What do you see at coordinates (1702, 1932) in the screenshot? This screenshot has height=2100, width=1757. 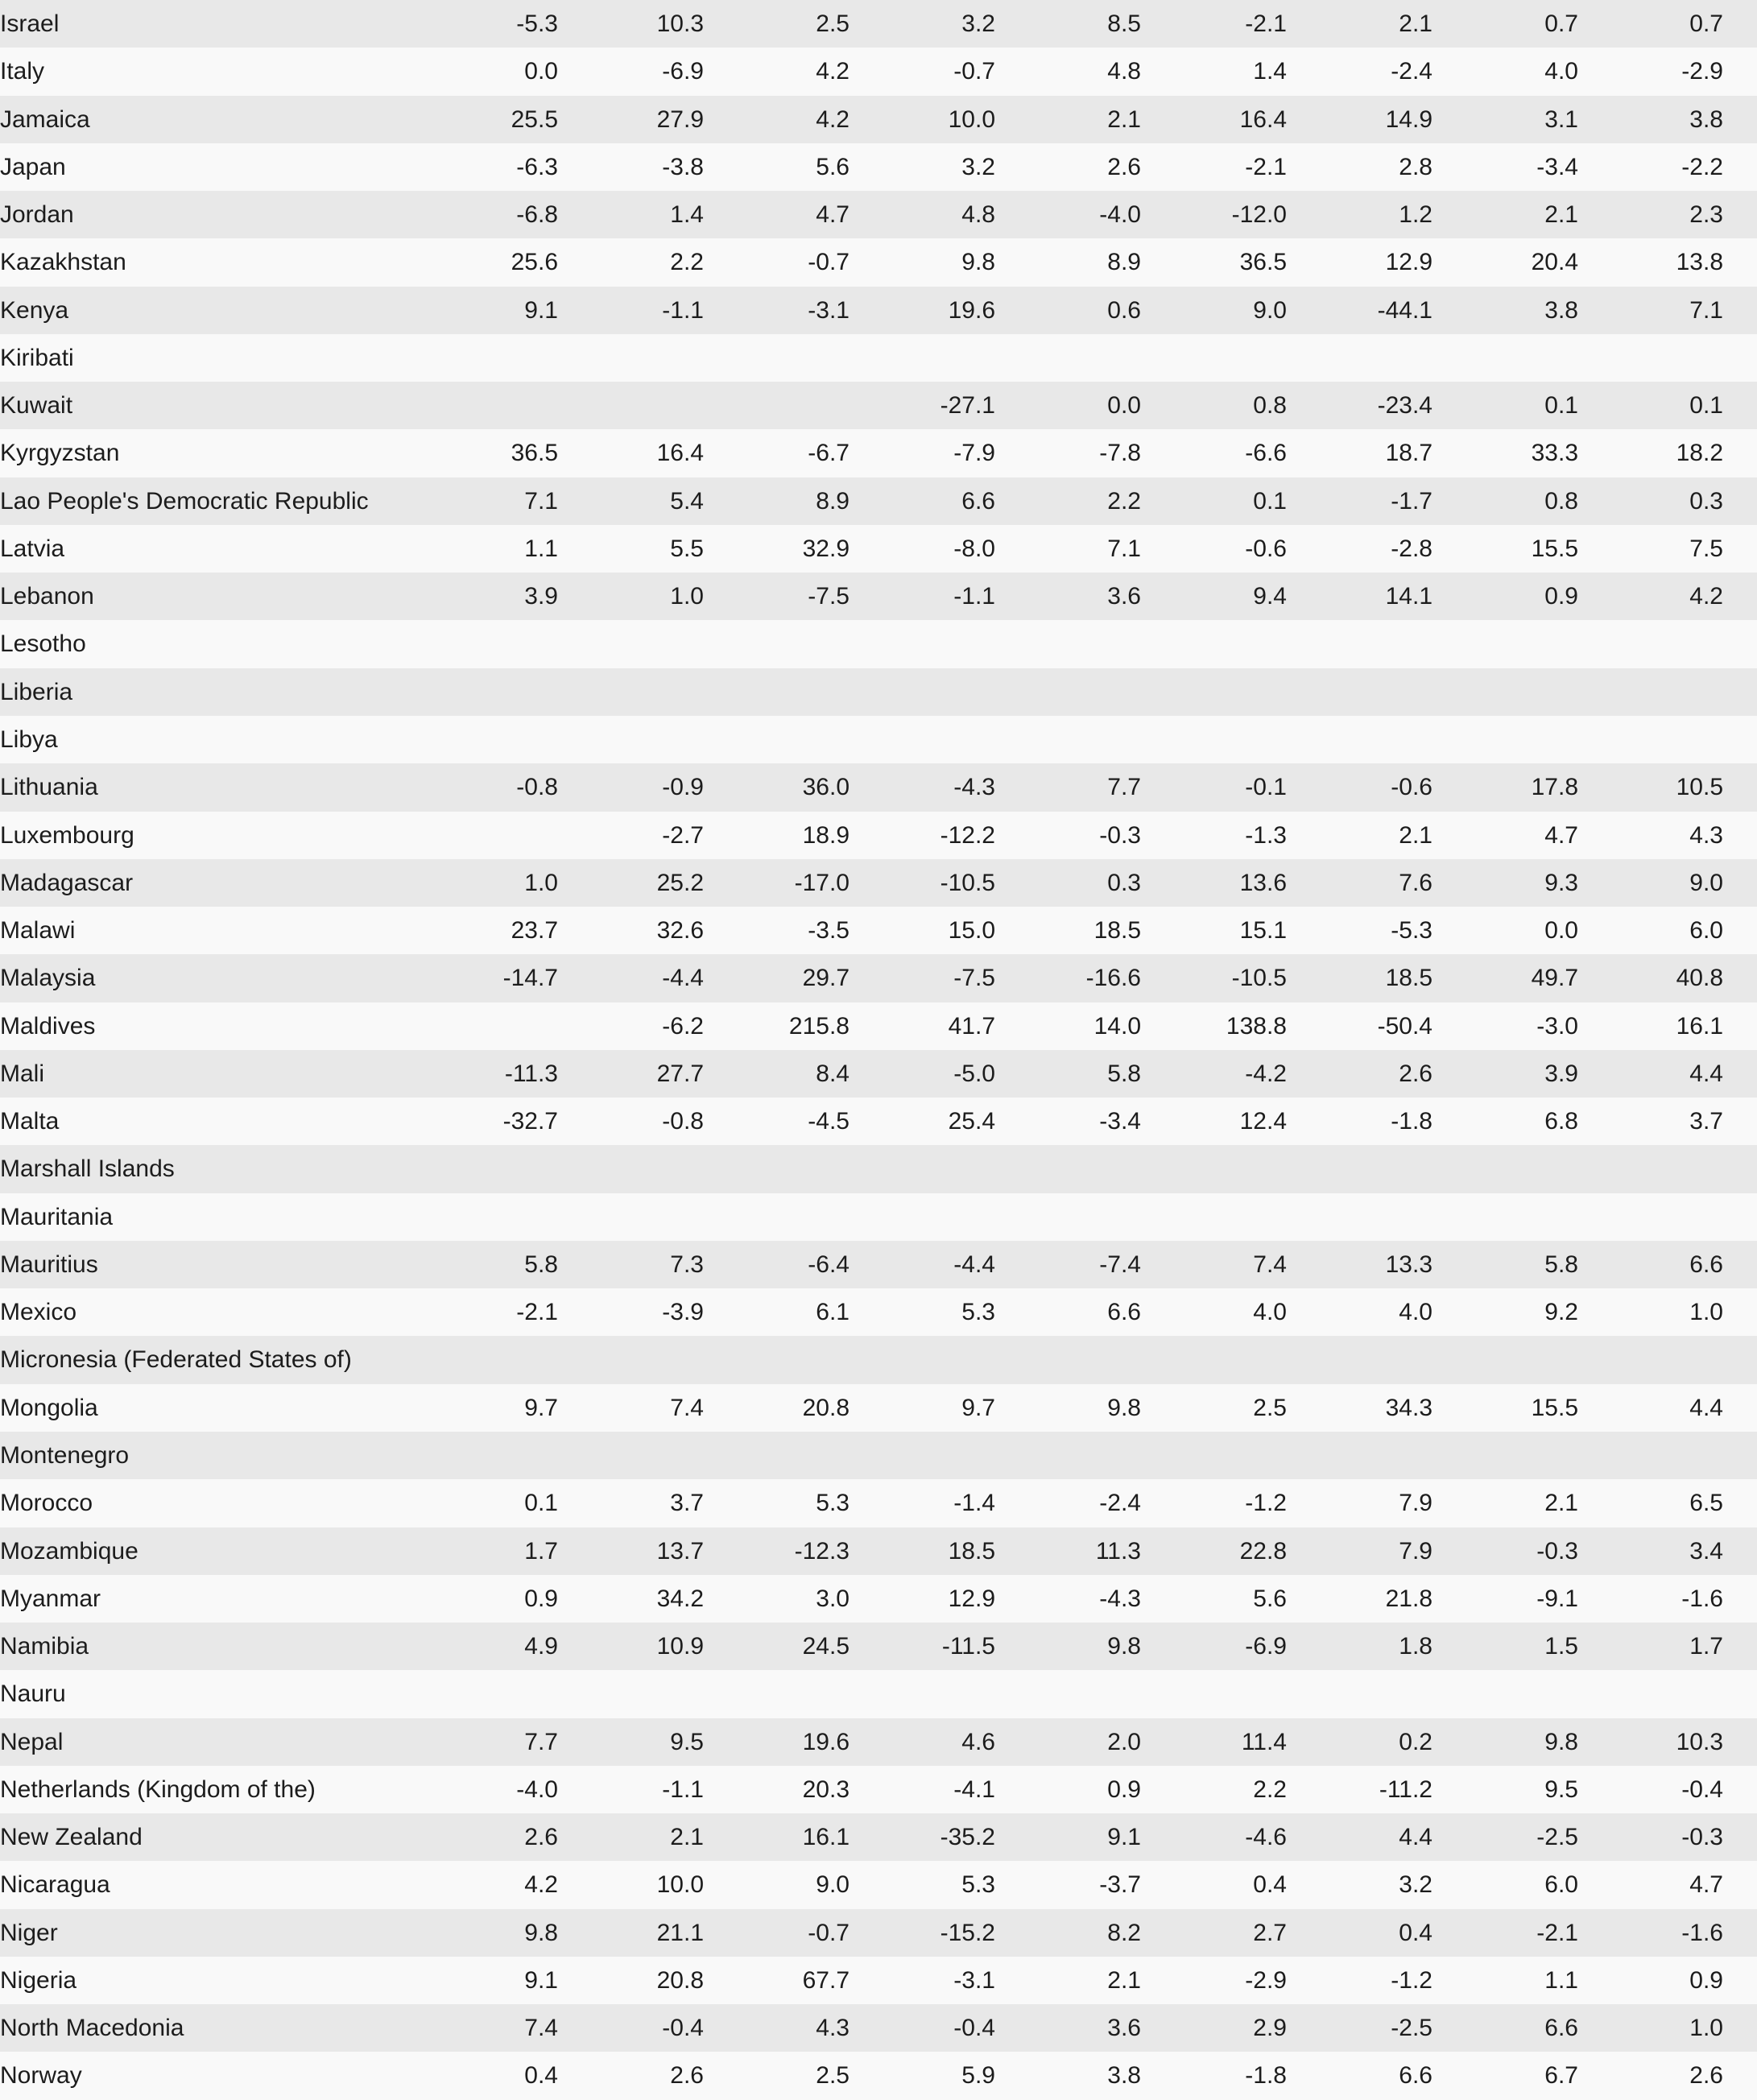 I see `value-cell: -1.6` at bounding box center [1702, 1932].